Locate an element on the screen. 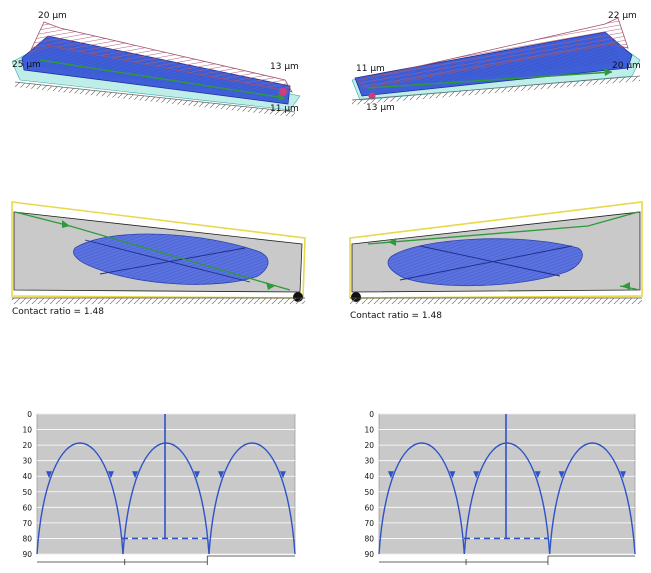 The width and height of the screenshot is (651, 573). label-tr-4: 13 µm is located at coordinates (380, 108).